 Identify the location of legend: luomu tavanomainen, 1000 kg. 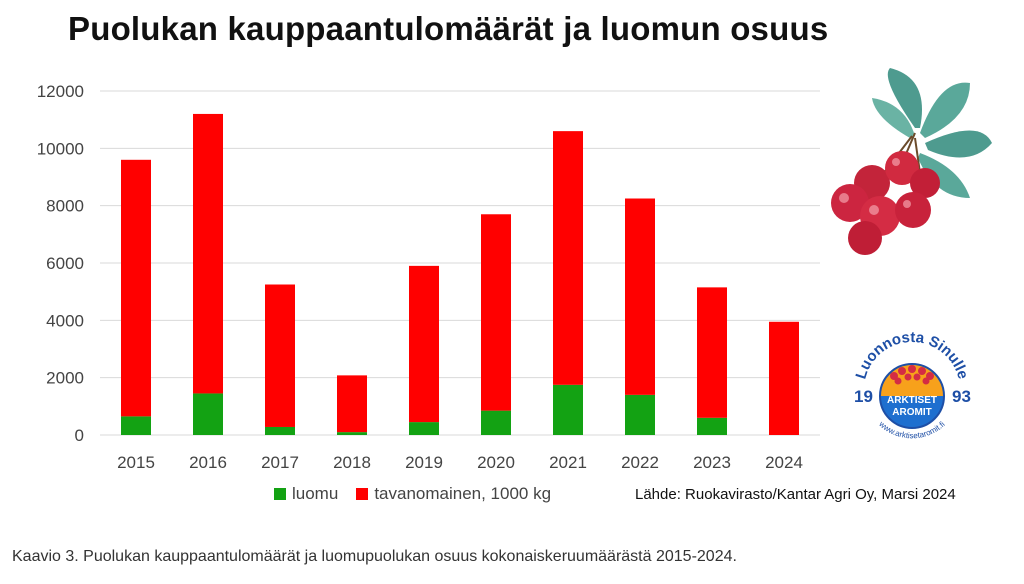
(421, 494).